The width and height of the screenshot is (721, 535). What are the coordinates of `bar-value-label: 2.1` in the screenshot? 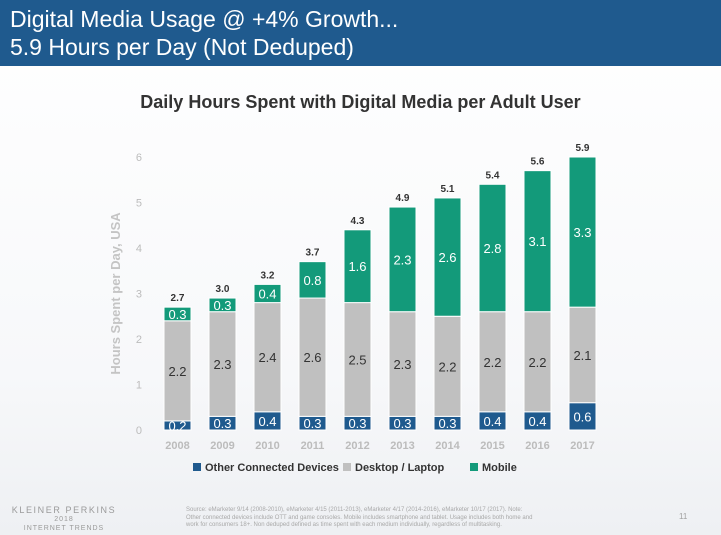 It's located at (582, 355).